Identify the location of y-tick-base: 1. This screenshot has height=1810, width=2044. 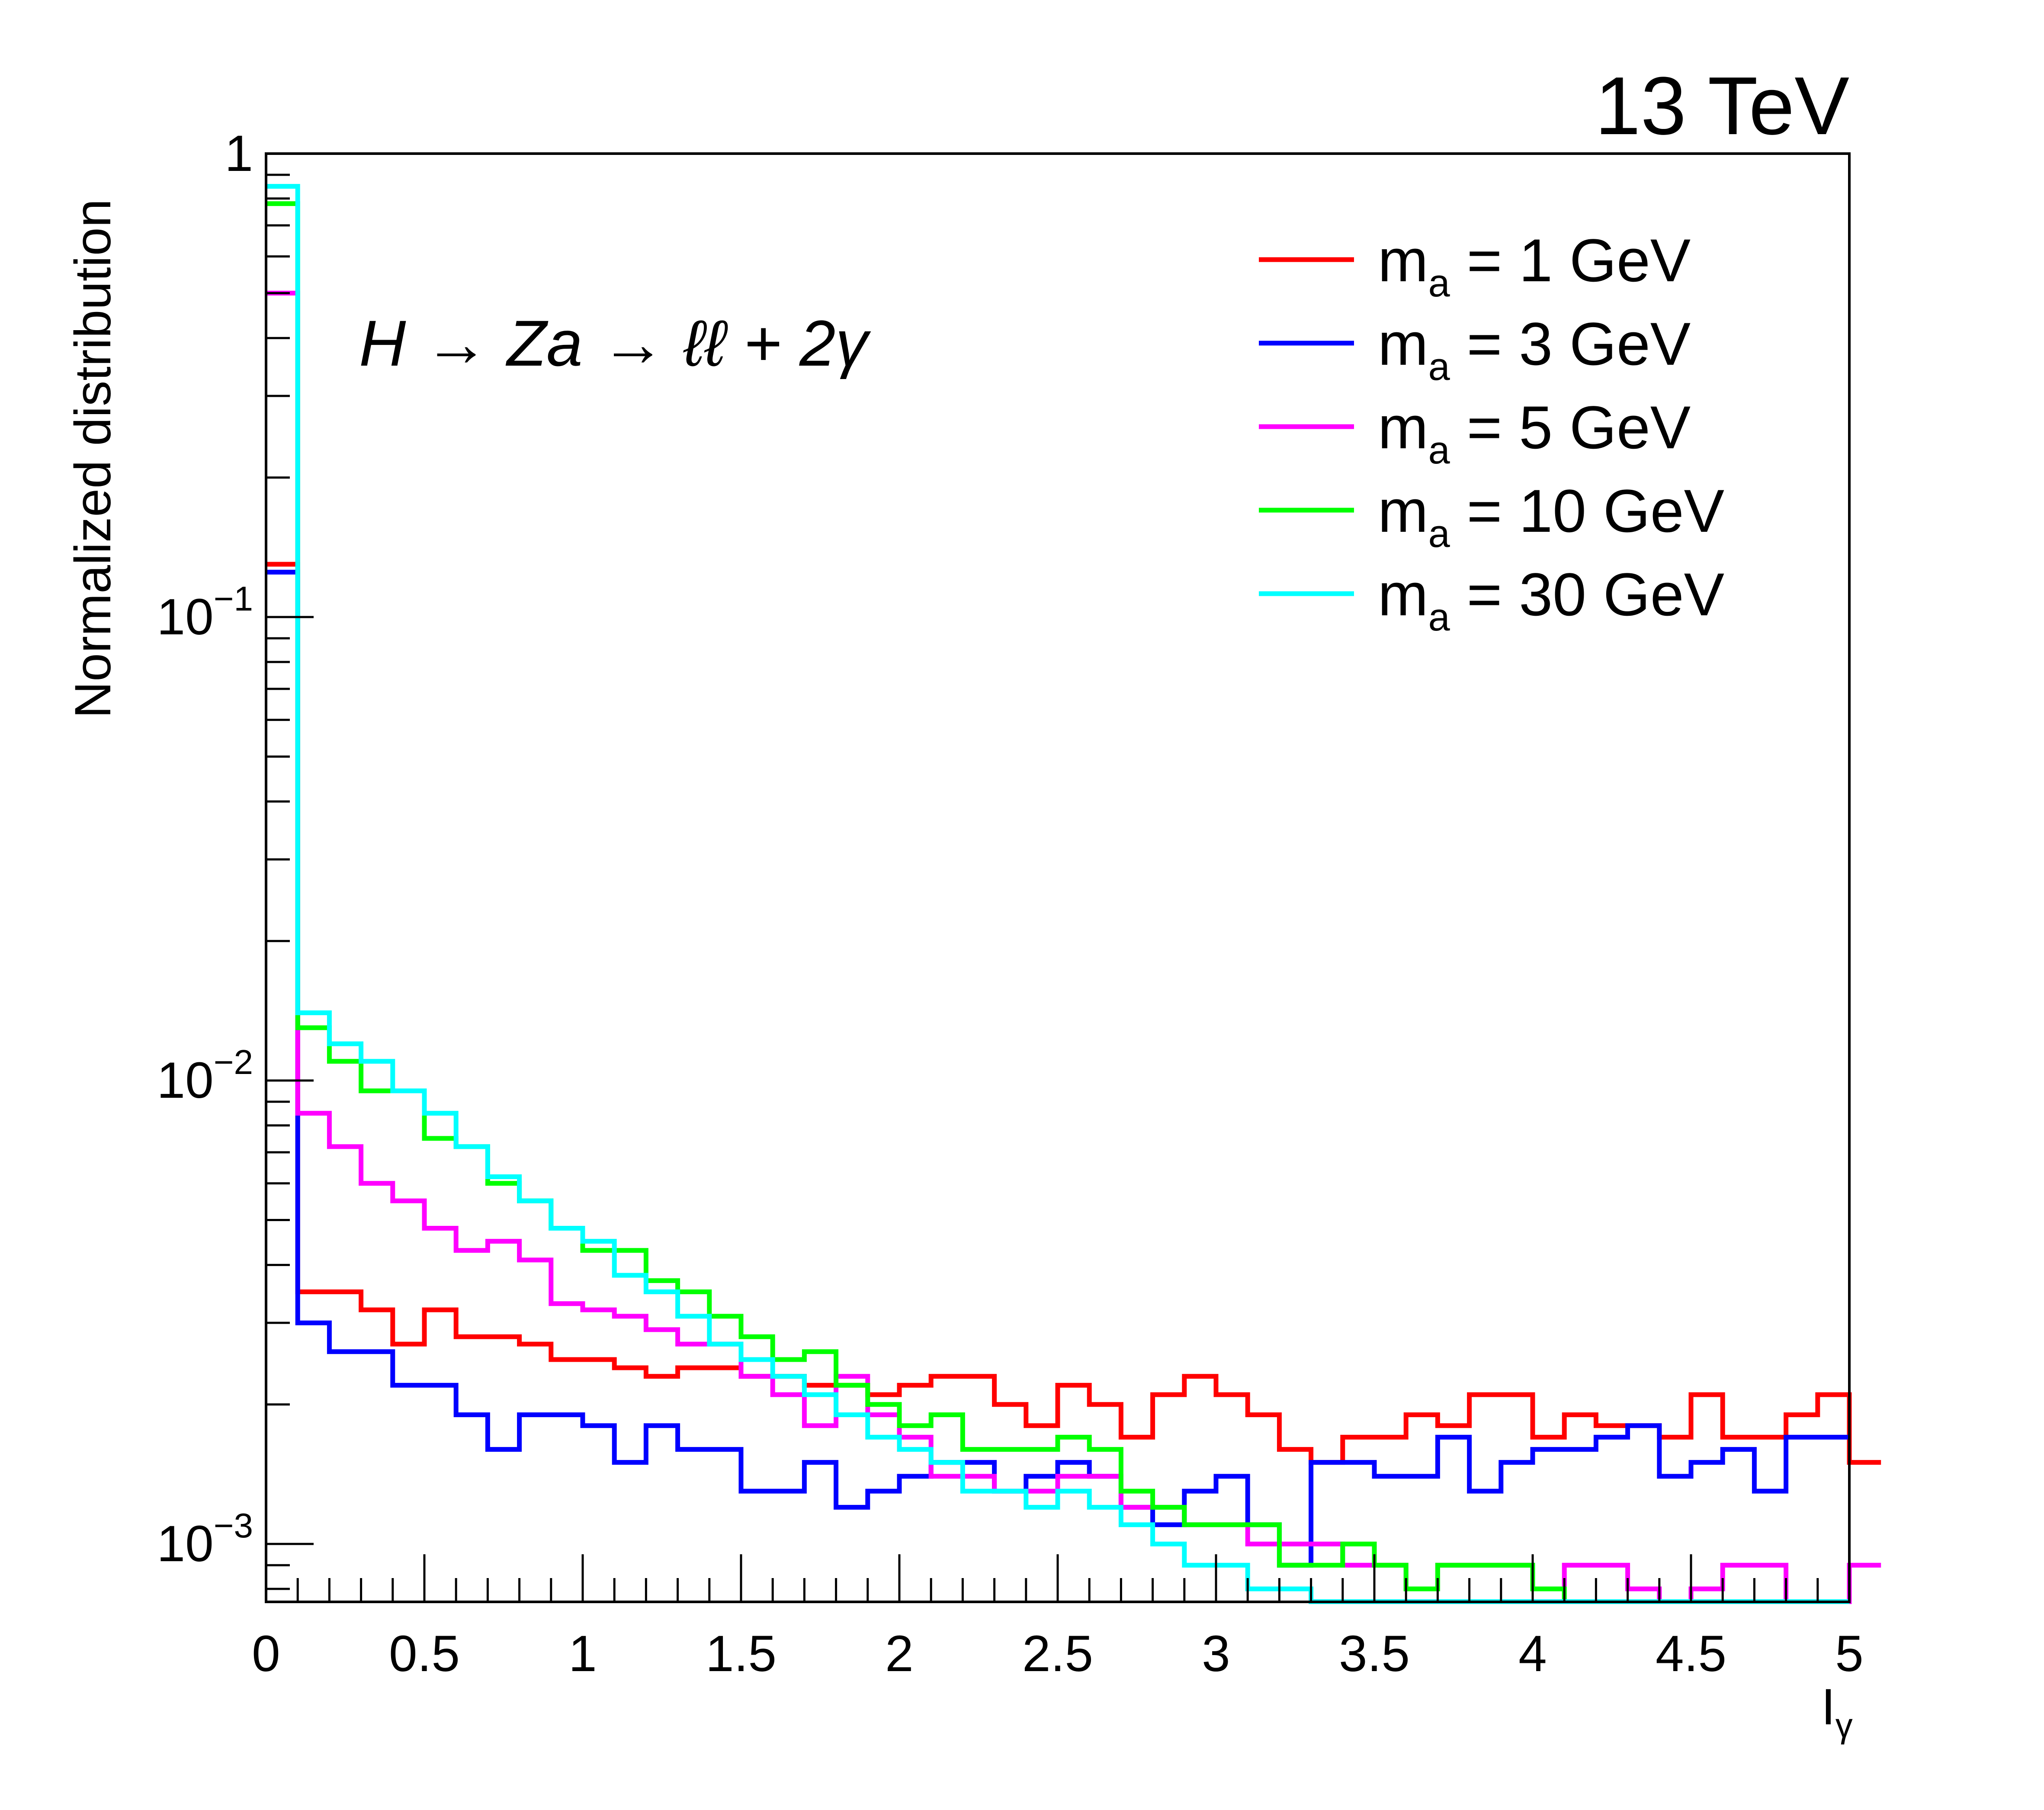
(239, 153).